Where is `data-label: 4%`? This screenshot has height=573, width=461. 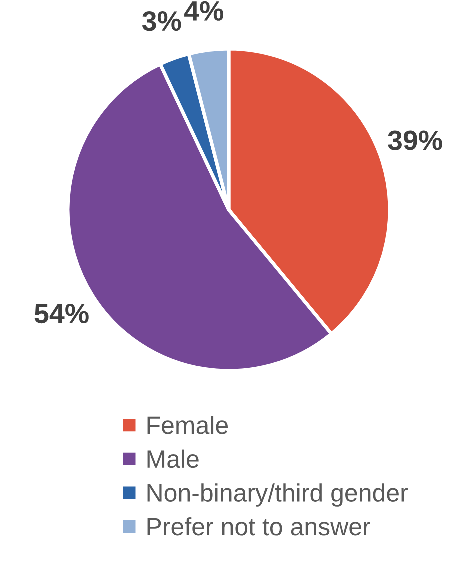
data-label: 4% is located at coordinates (204, 11).